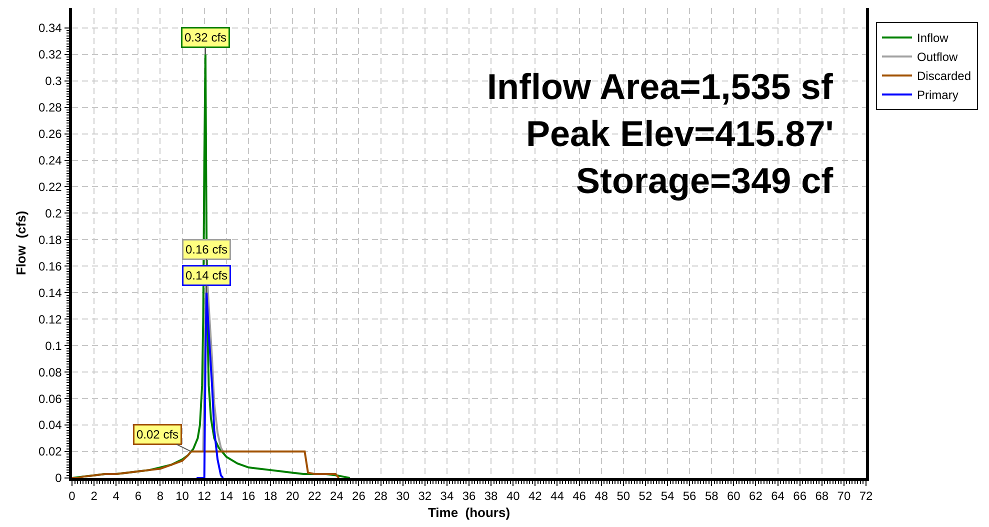 The height and width of the screenshot is (527, 989). What do you see at coordinates (680, 133) in the screenshot?
I see `annotation: Peak Elev=415.87'` at bounding box center [680, 133].